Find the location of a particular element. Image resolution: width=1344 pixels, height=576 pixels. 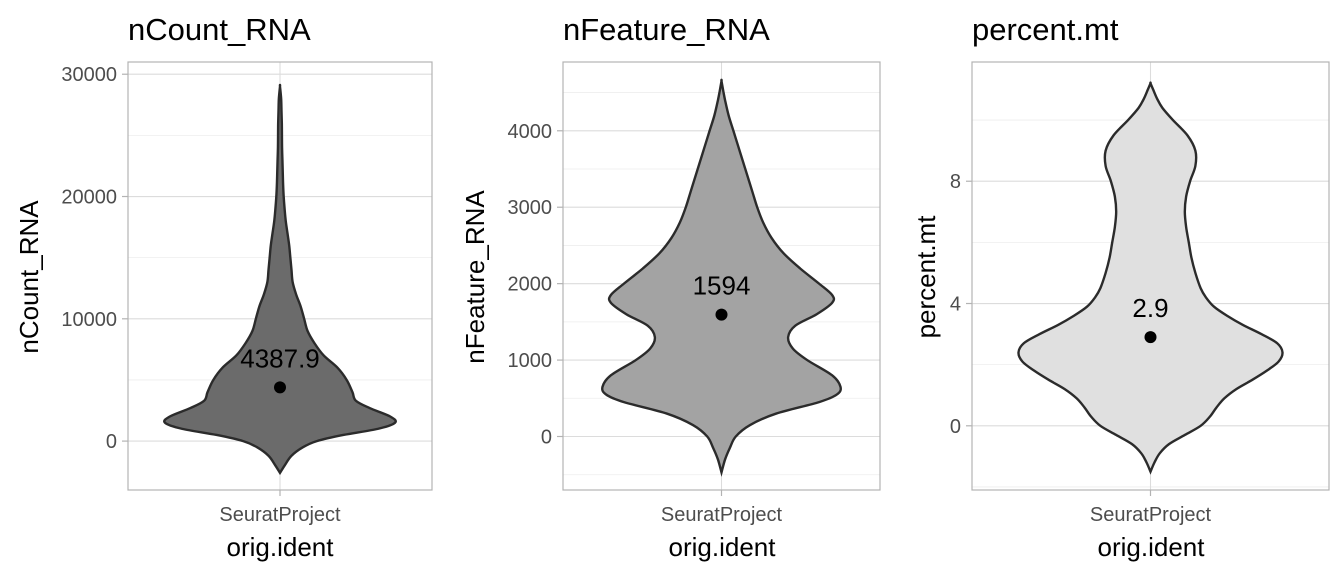

panel-title: percent.mt is located at coordinates (1045, 29).